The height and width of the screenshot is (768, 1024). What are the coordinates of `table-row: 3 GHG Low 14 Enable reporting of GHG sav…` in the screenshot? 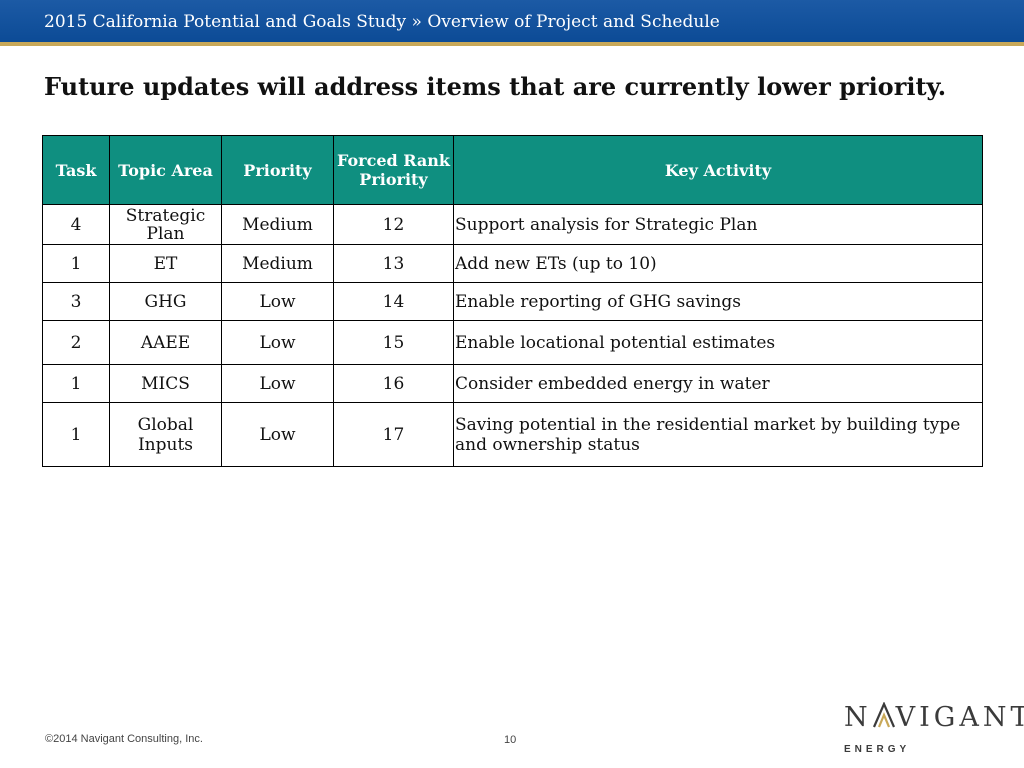 It's located at (512, 301).